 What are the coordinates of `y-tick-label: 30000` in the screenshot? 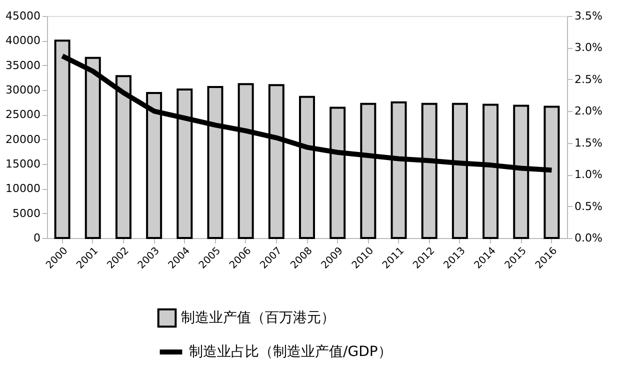 It's located at (23, 90).